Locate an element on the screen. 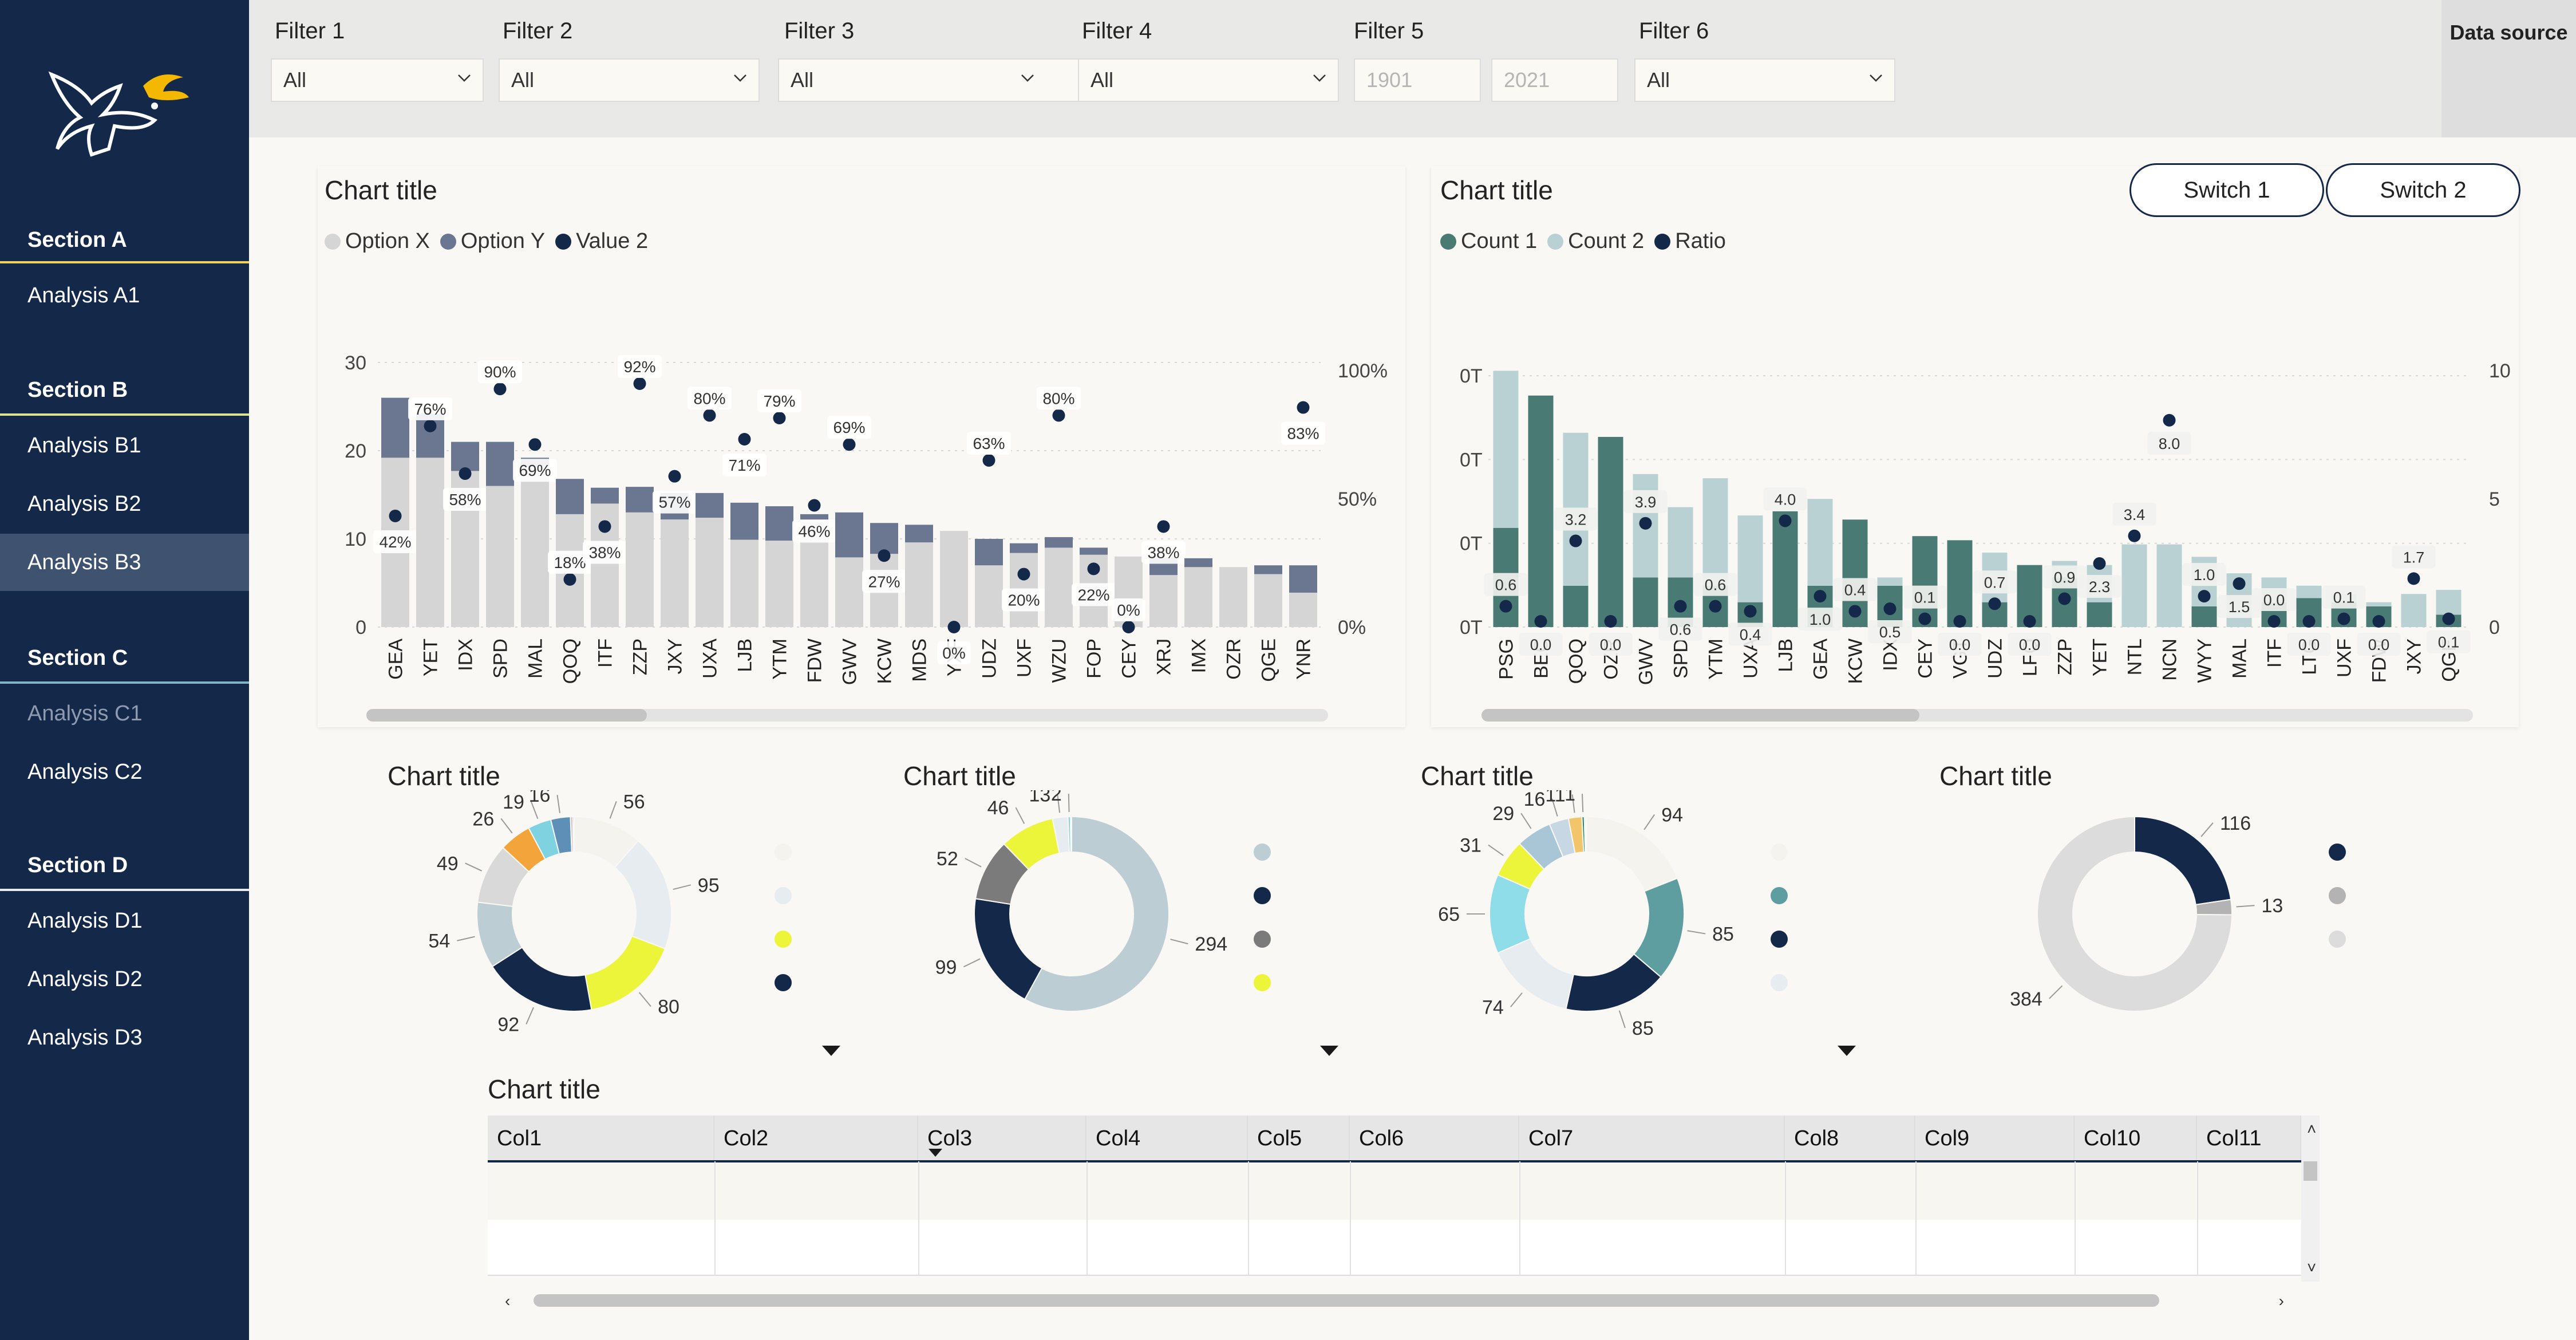  filter-1-dropdown: All is located at coordinates (377, 80).